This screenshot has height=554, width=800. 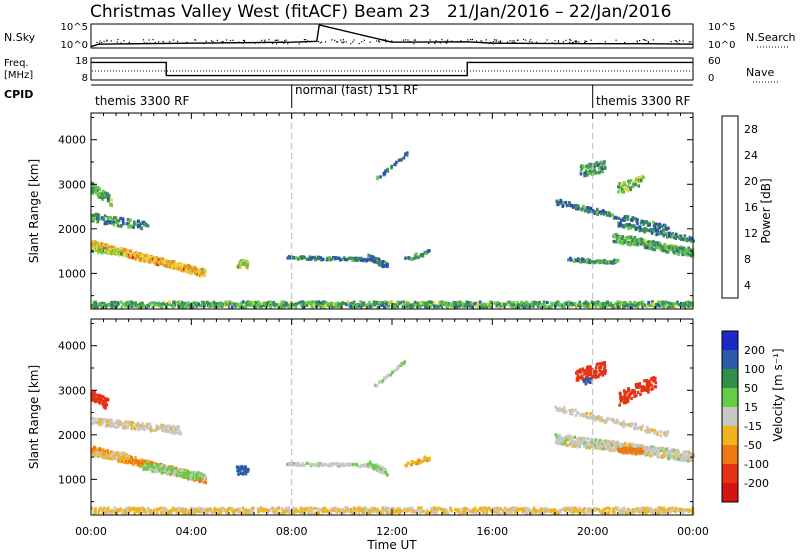 What do you see at coordinates (142, 101) in the screenshot?
I see `cpid-segment-1: themis 3300 RF` at bounding box center [142, 101].